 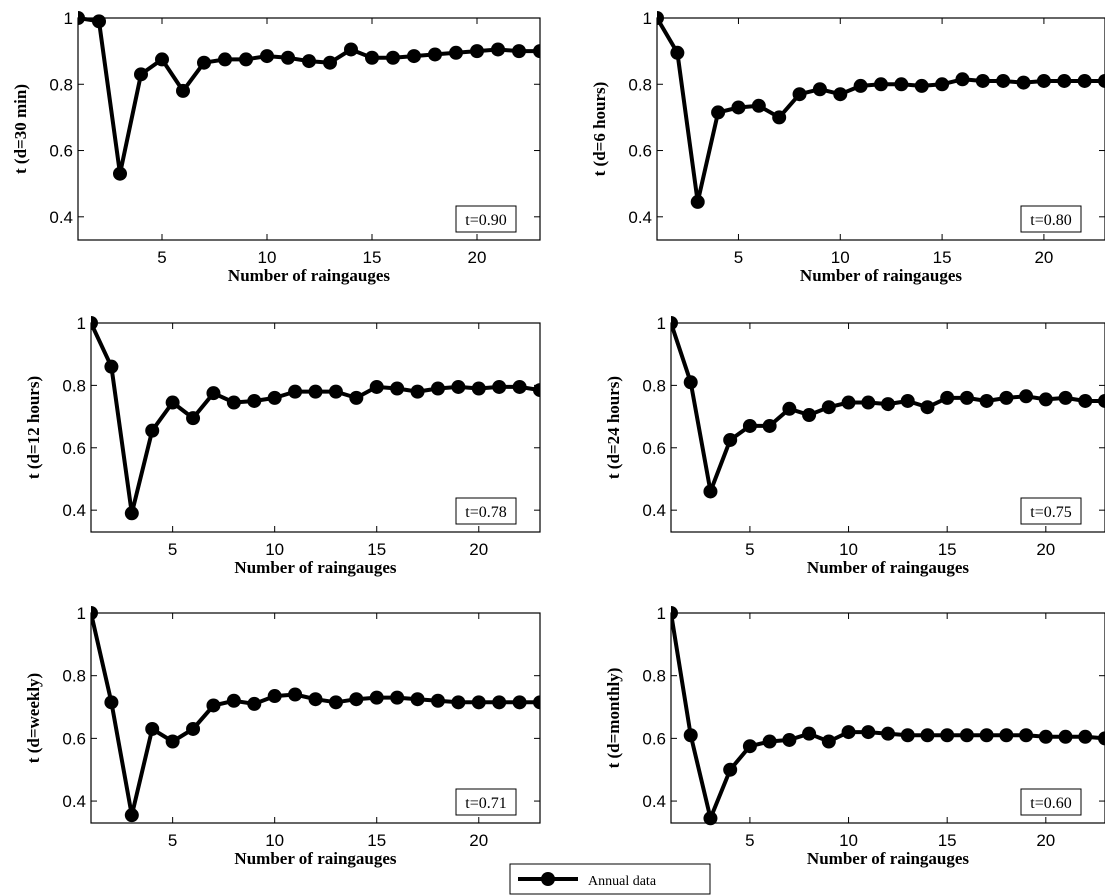 I want to click on annotation-text: t=0.60, so click(x=1050, y=803).